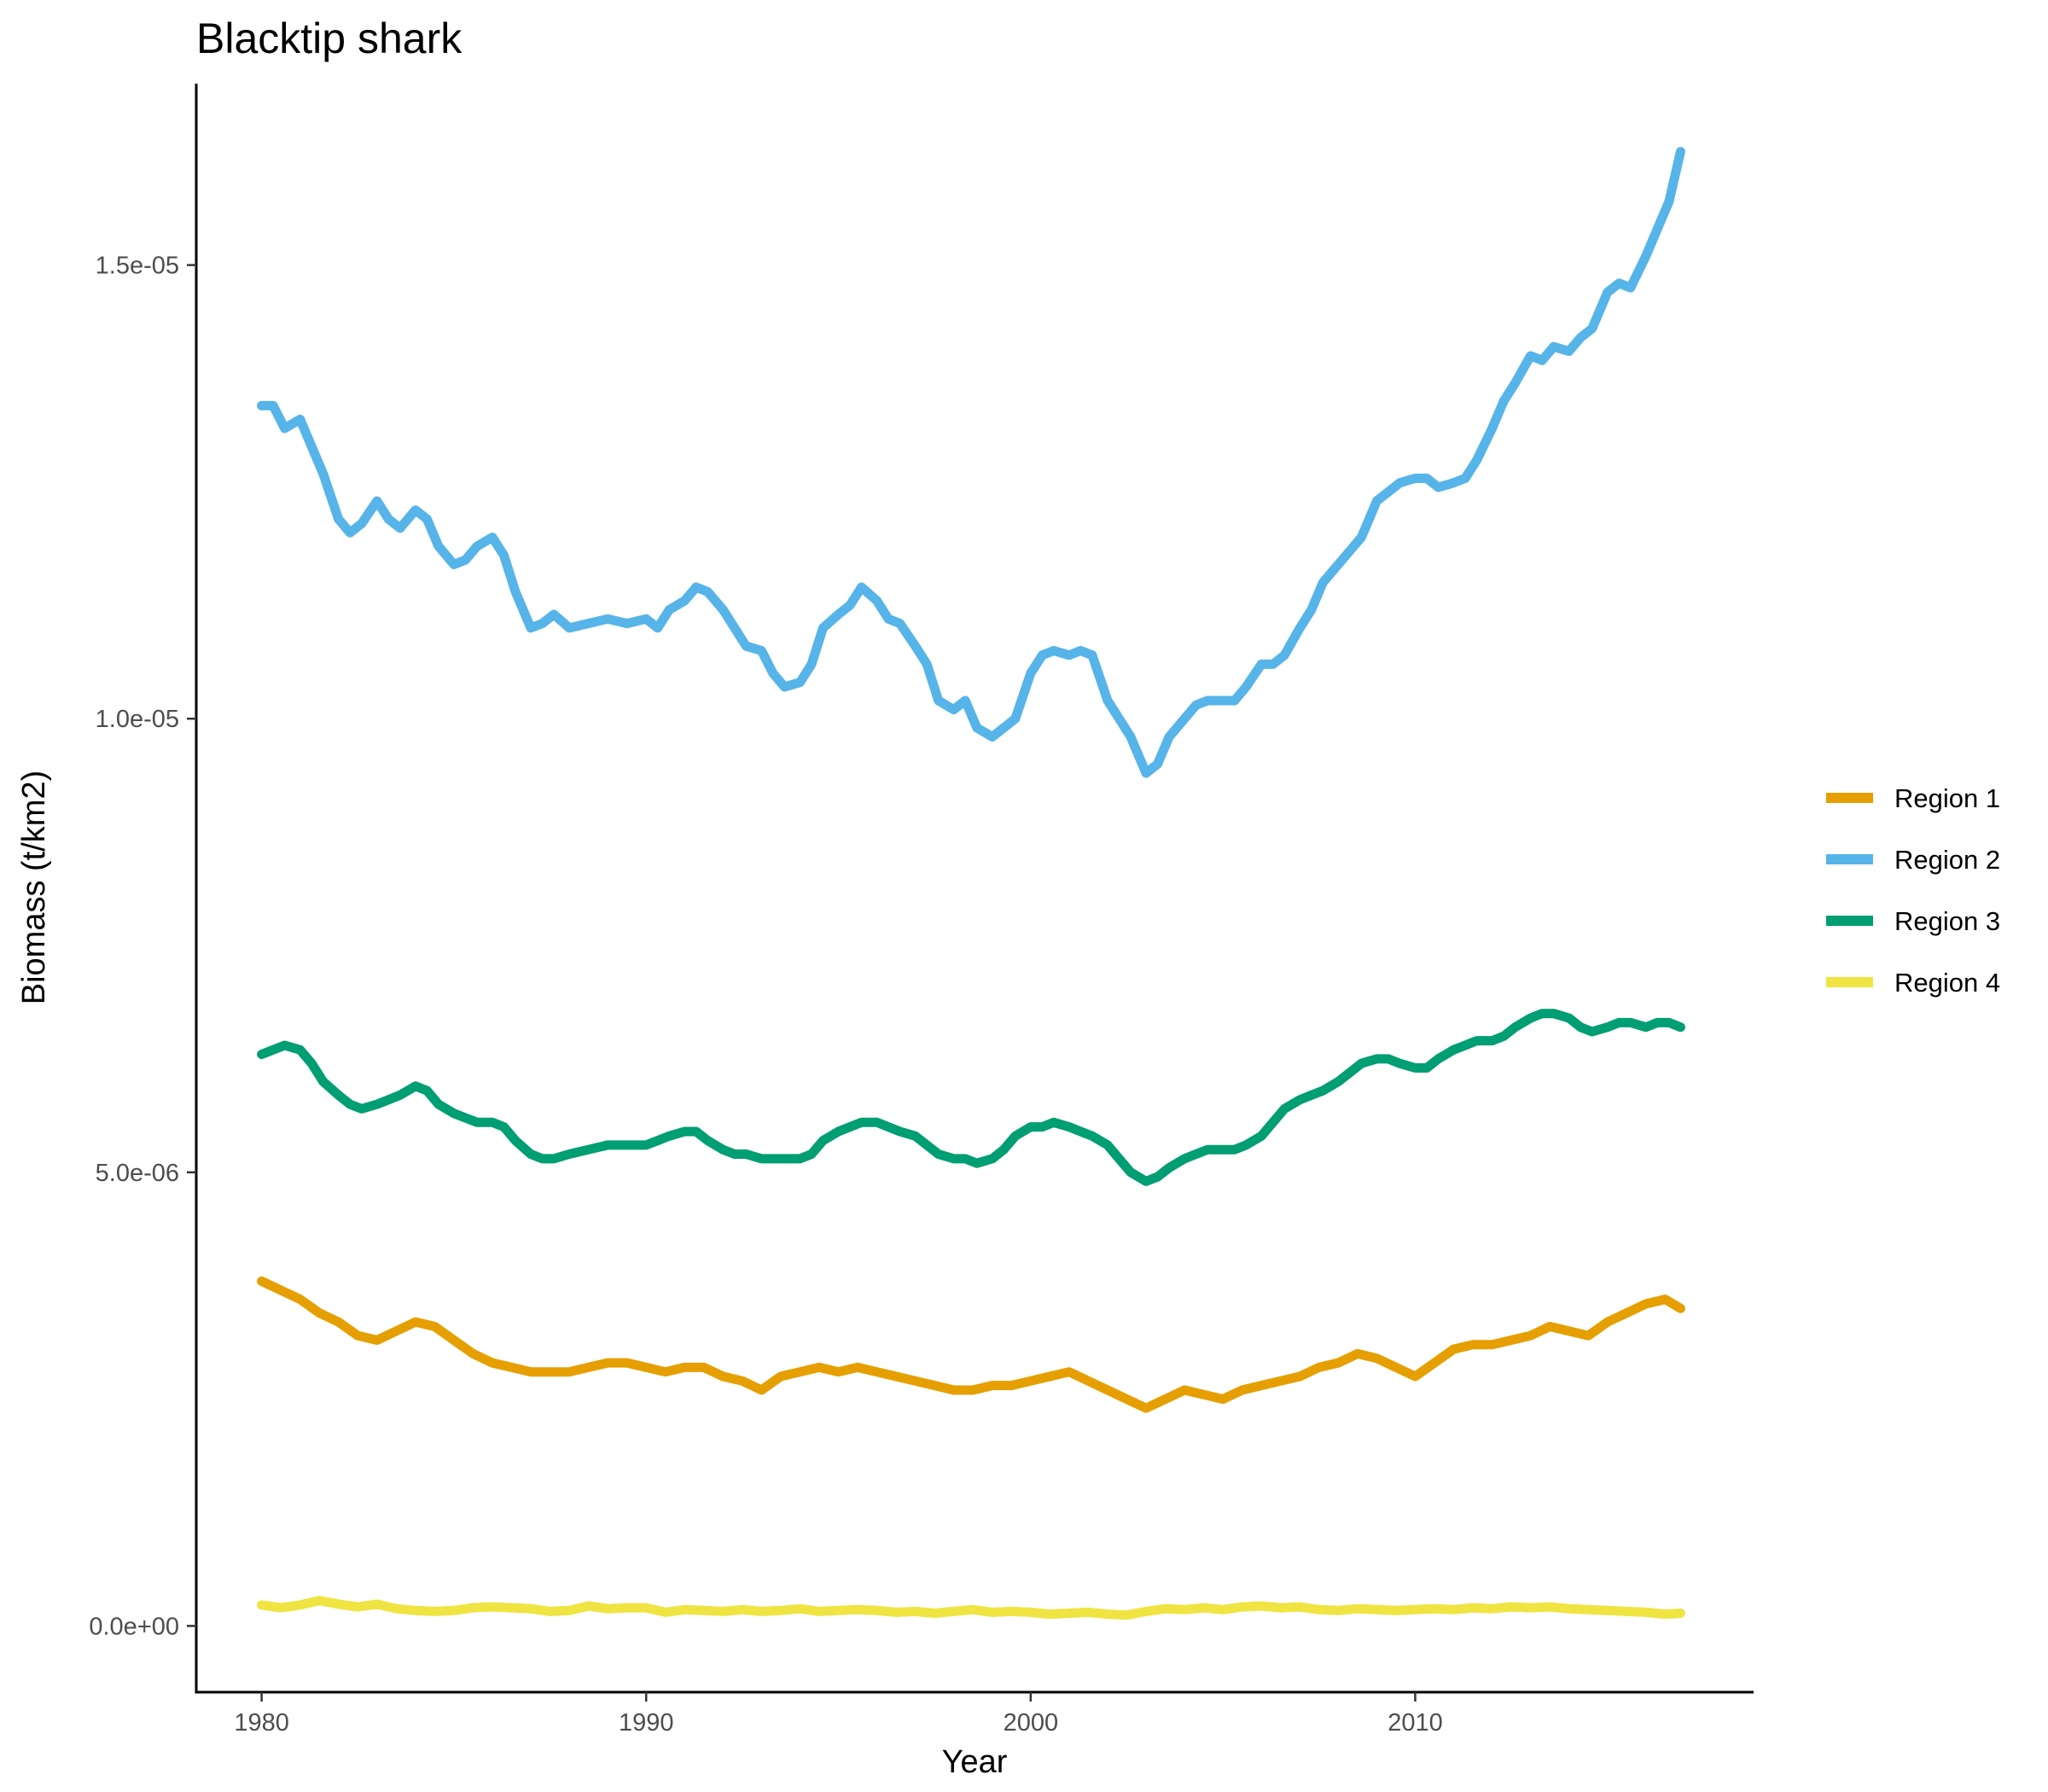  What do you see at coordinates (1947, 860) in the screenshot?
I see `legend-label-region-2: Region 2` at bounding box center [1947, 860].